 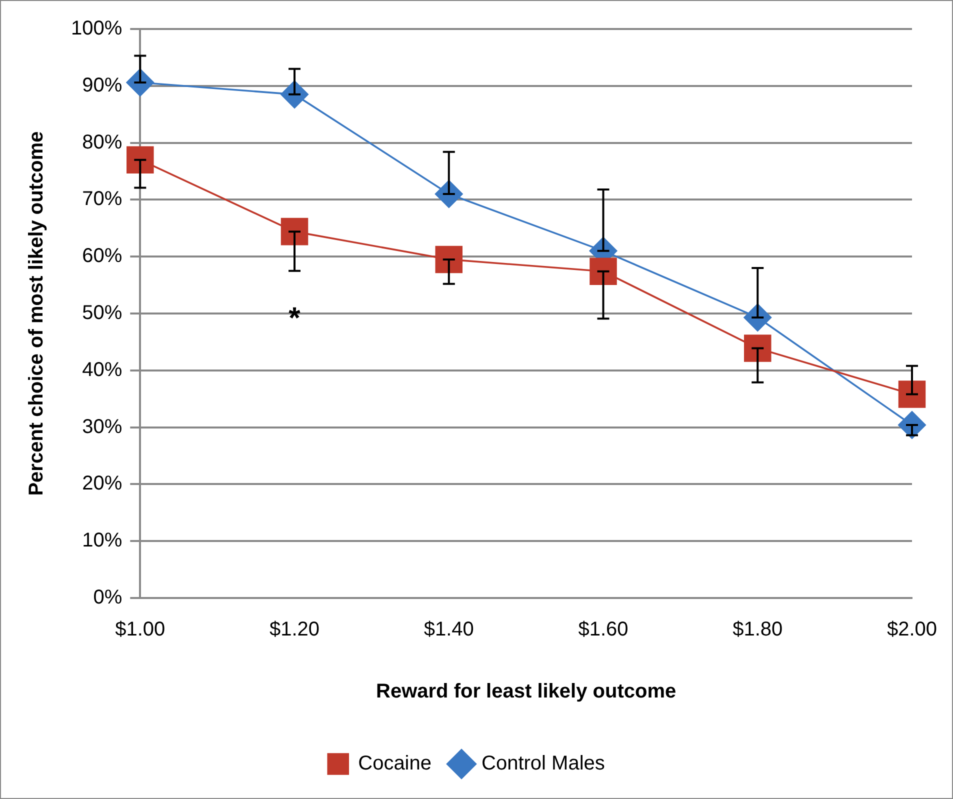 I want to click on x-axis-title: Reward for least likely outcome, so click(x=526, y=691).